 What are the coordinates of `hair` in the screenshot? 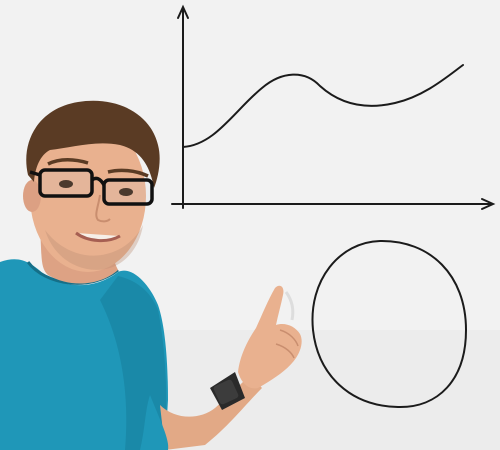 It's located at (93, 144).